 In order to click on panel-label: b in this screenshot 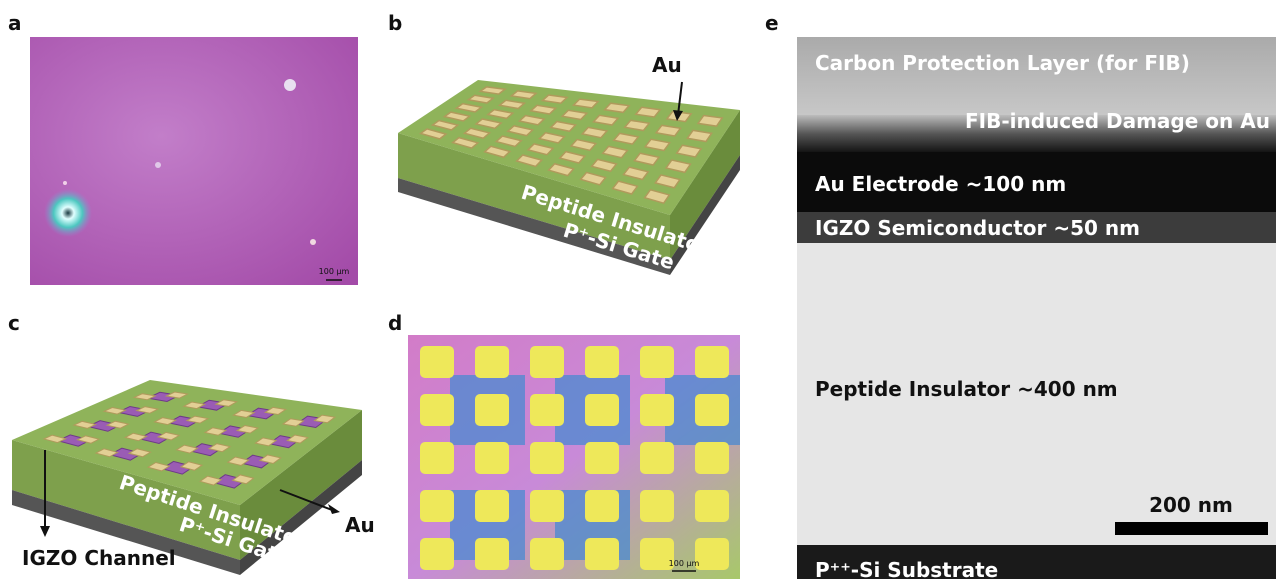, I will do `click(395, 23)`.